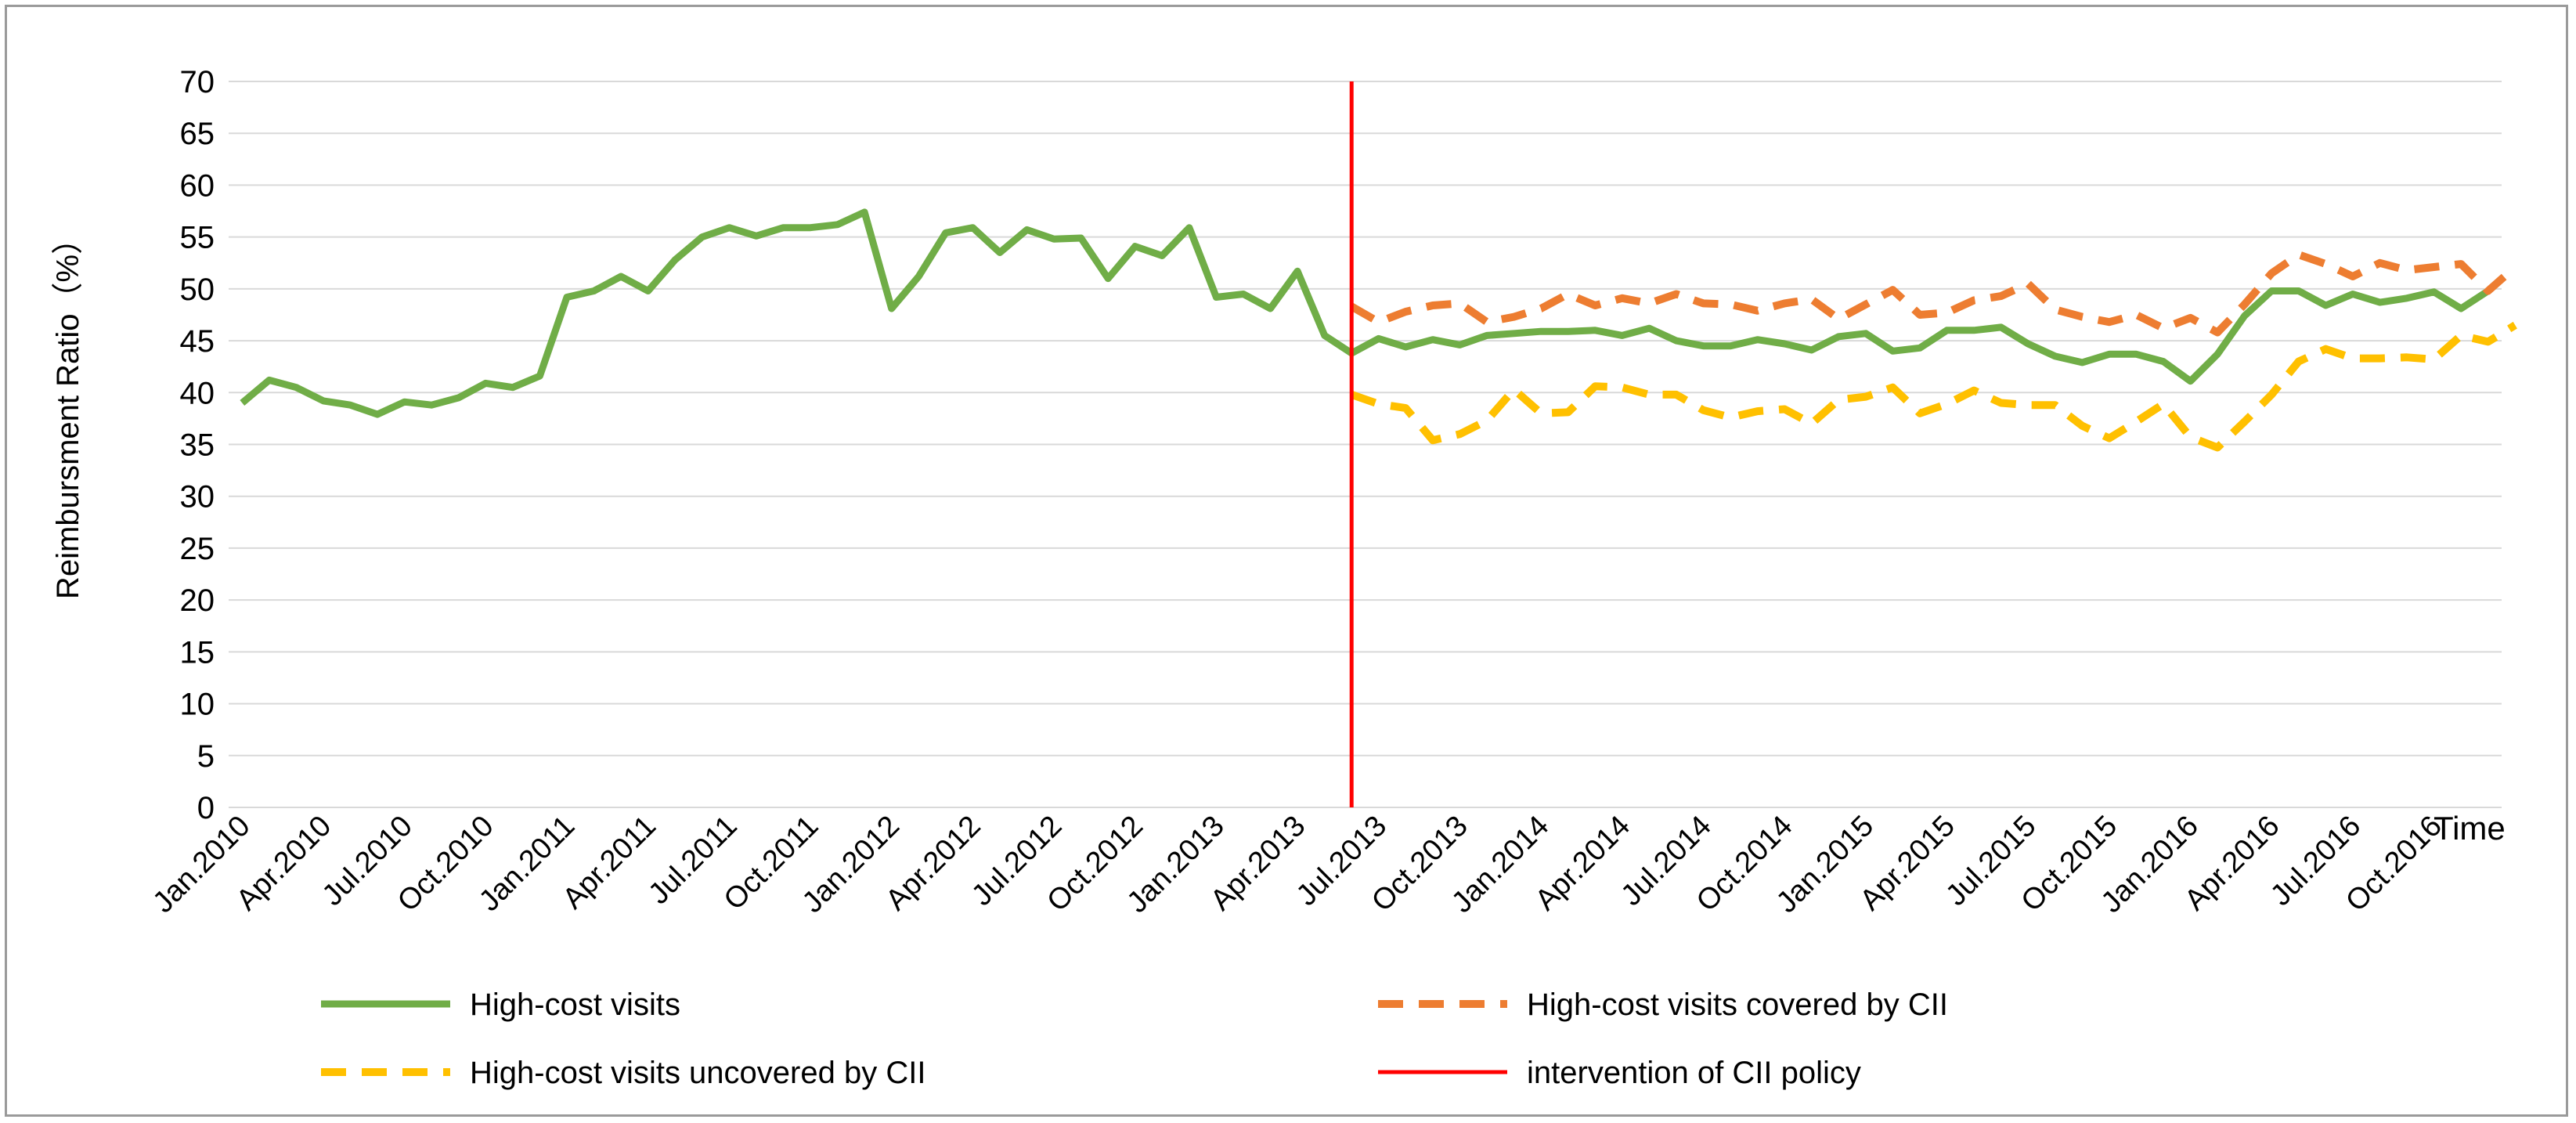 This screenshot has width=2576, height=1123. Describe the element at coordinates (197, 185) in the screenshot. I see `y-tick-label: 60` at that location.